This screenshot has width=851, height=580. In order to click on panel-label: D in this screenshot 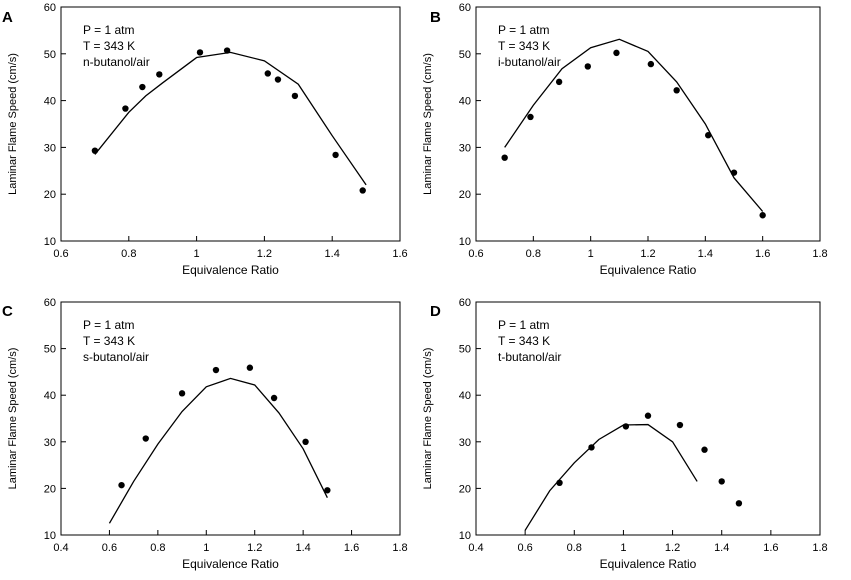, I will do `click(435, 311)`.